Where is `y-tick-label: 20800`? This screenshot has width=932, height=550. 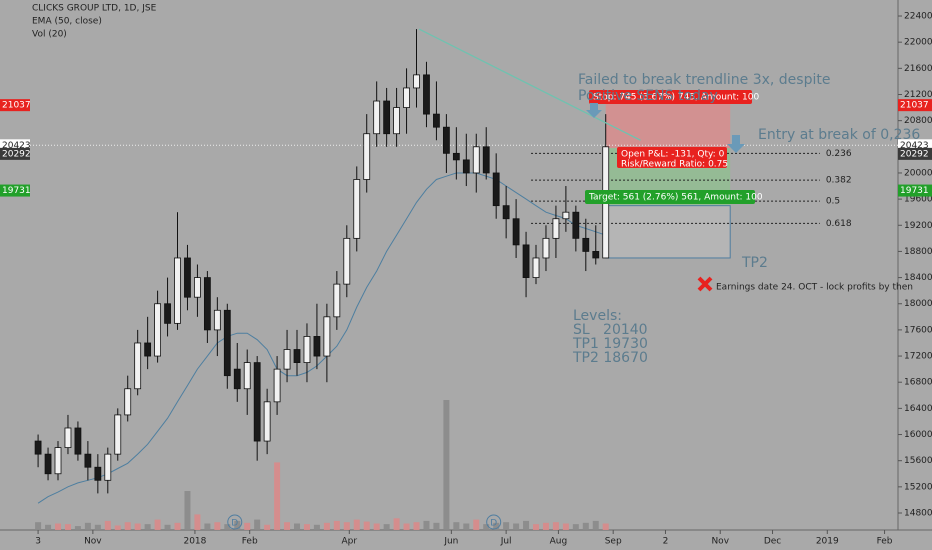
y-tick-label: 20800 is located at coordinates (918, 121).